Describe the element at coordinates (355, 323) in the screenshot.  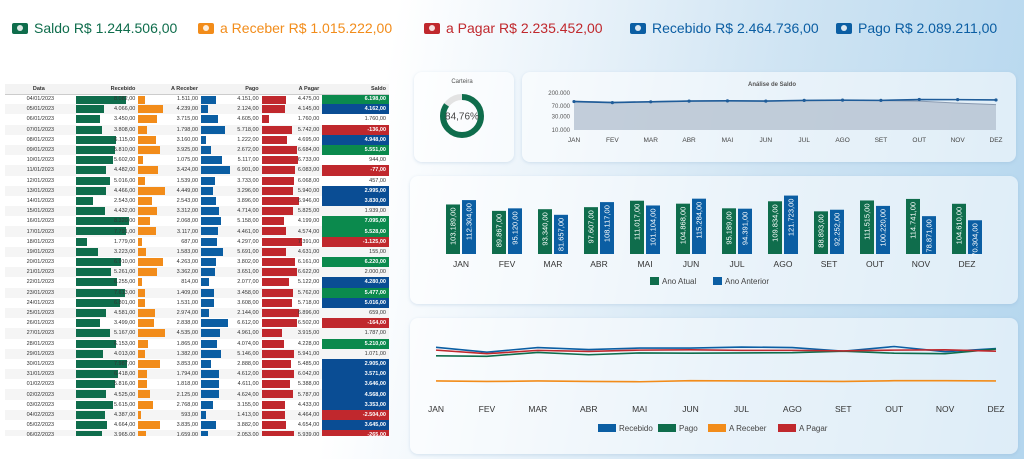
I see `saldo-cell: -164,00` at that location.